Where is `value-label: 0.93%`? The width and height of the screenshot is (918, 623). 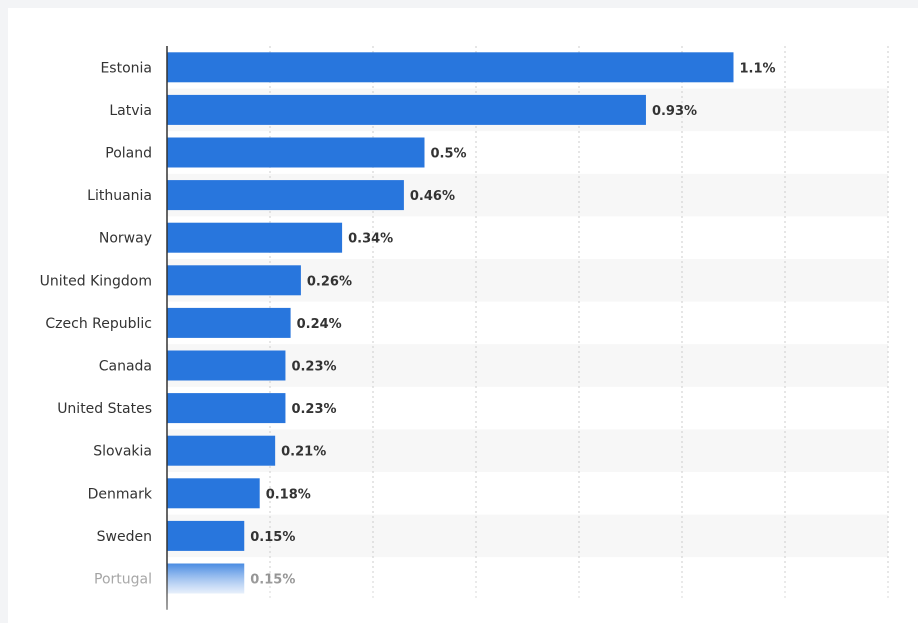
value-label: 0.93% is located at coordinates (674, 111).